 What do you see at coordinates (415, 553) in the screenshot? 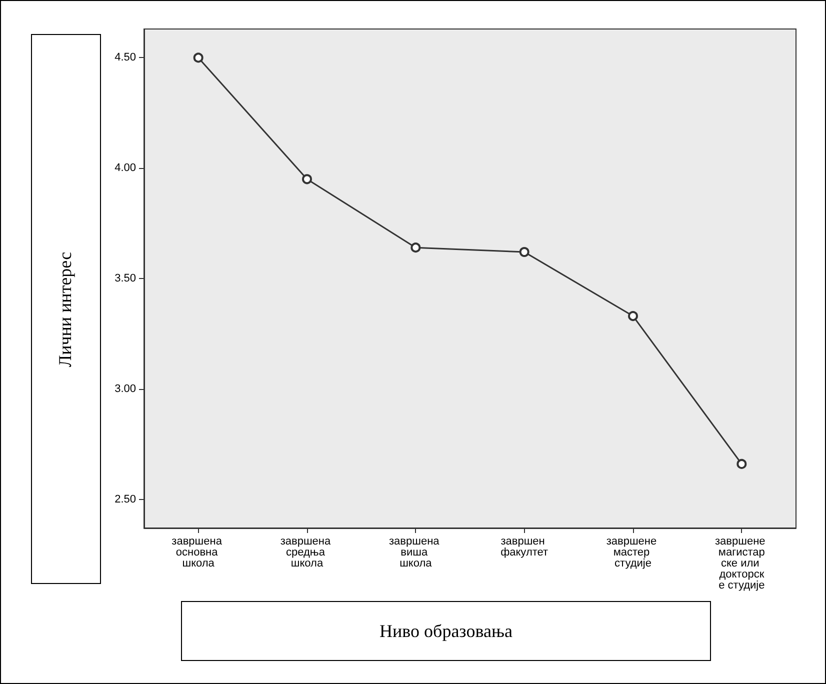
I see `x-tick-label: завршена виша школа` at bounding box center [415, 553].